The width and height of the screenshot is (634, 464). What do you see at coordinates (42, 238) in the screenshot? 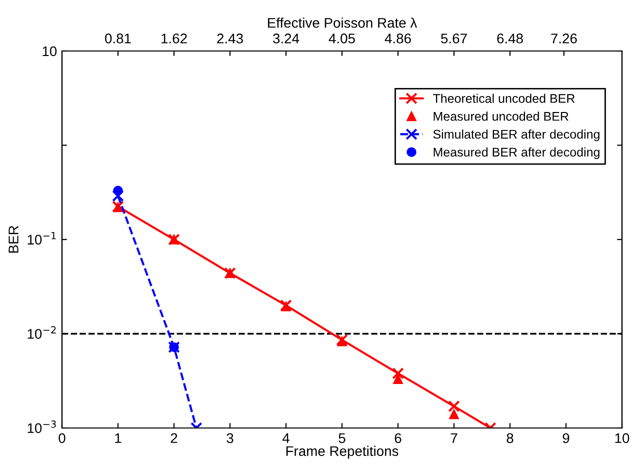
I see `y-tick-label: 10$^{−1}$` at bounding box center [42, 238].